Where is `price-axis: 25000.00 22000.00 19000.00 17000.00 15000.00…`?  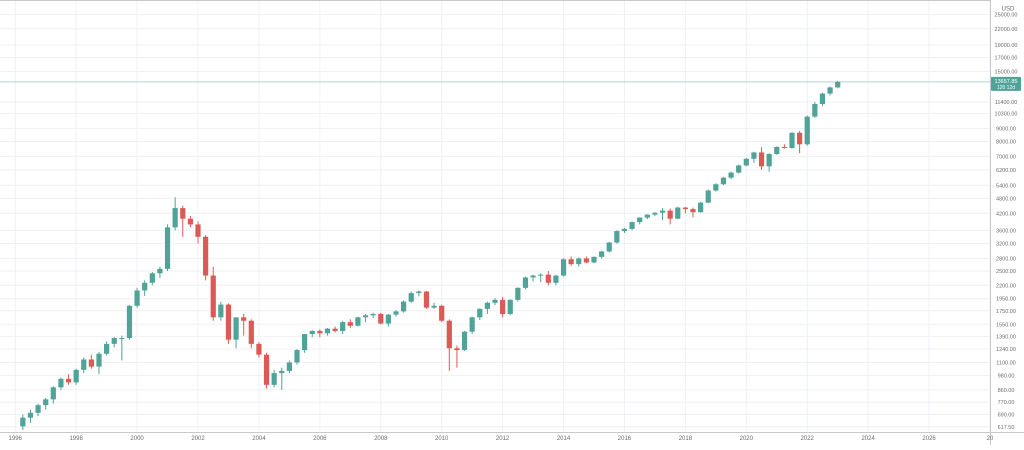 price-axis: 25000.00 22000.00 19000.00 17000.00 15000.00… is located at coordinates (1006, 222).